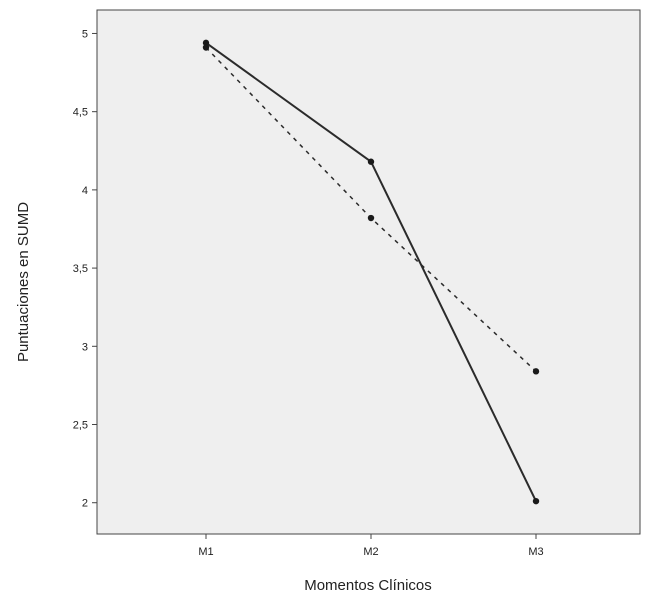 This screenshot has width=669, height=601. What do you see at coordinates (85, 191) in the screenshot?
I see `y-tick-label: 4` at bounding box center [85, 191].